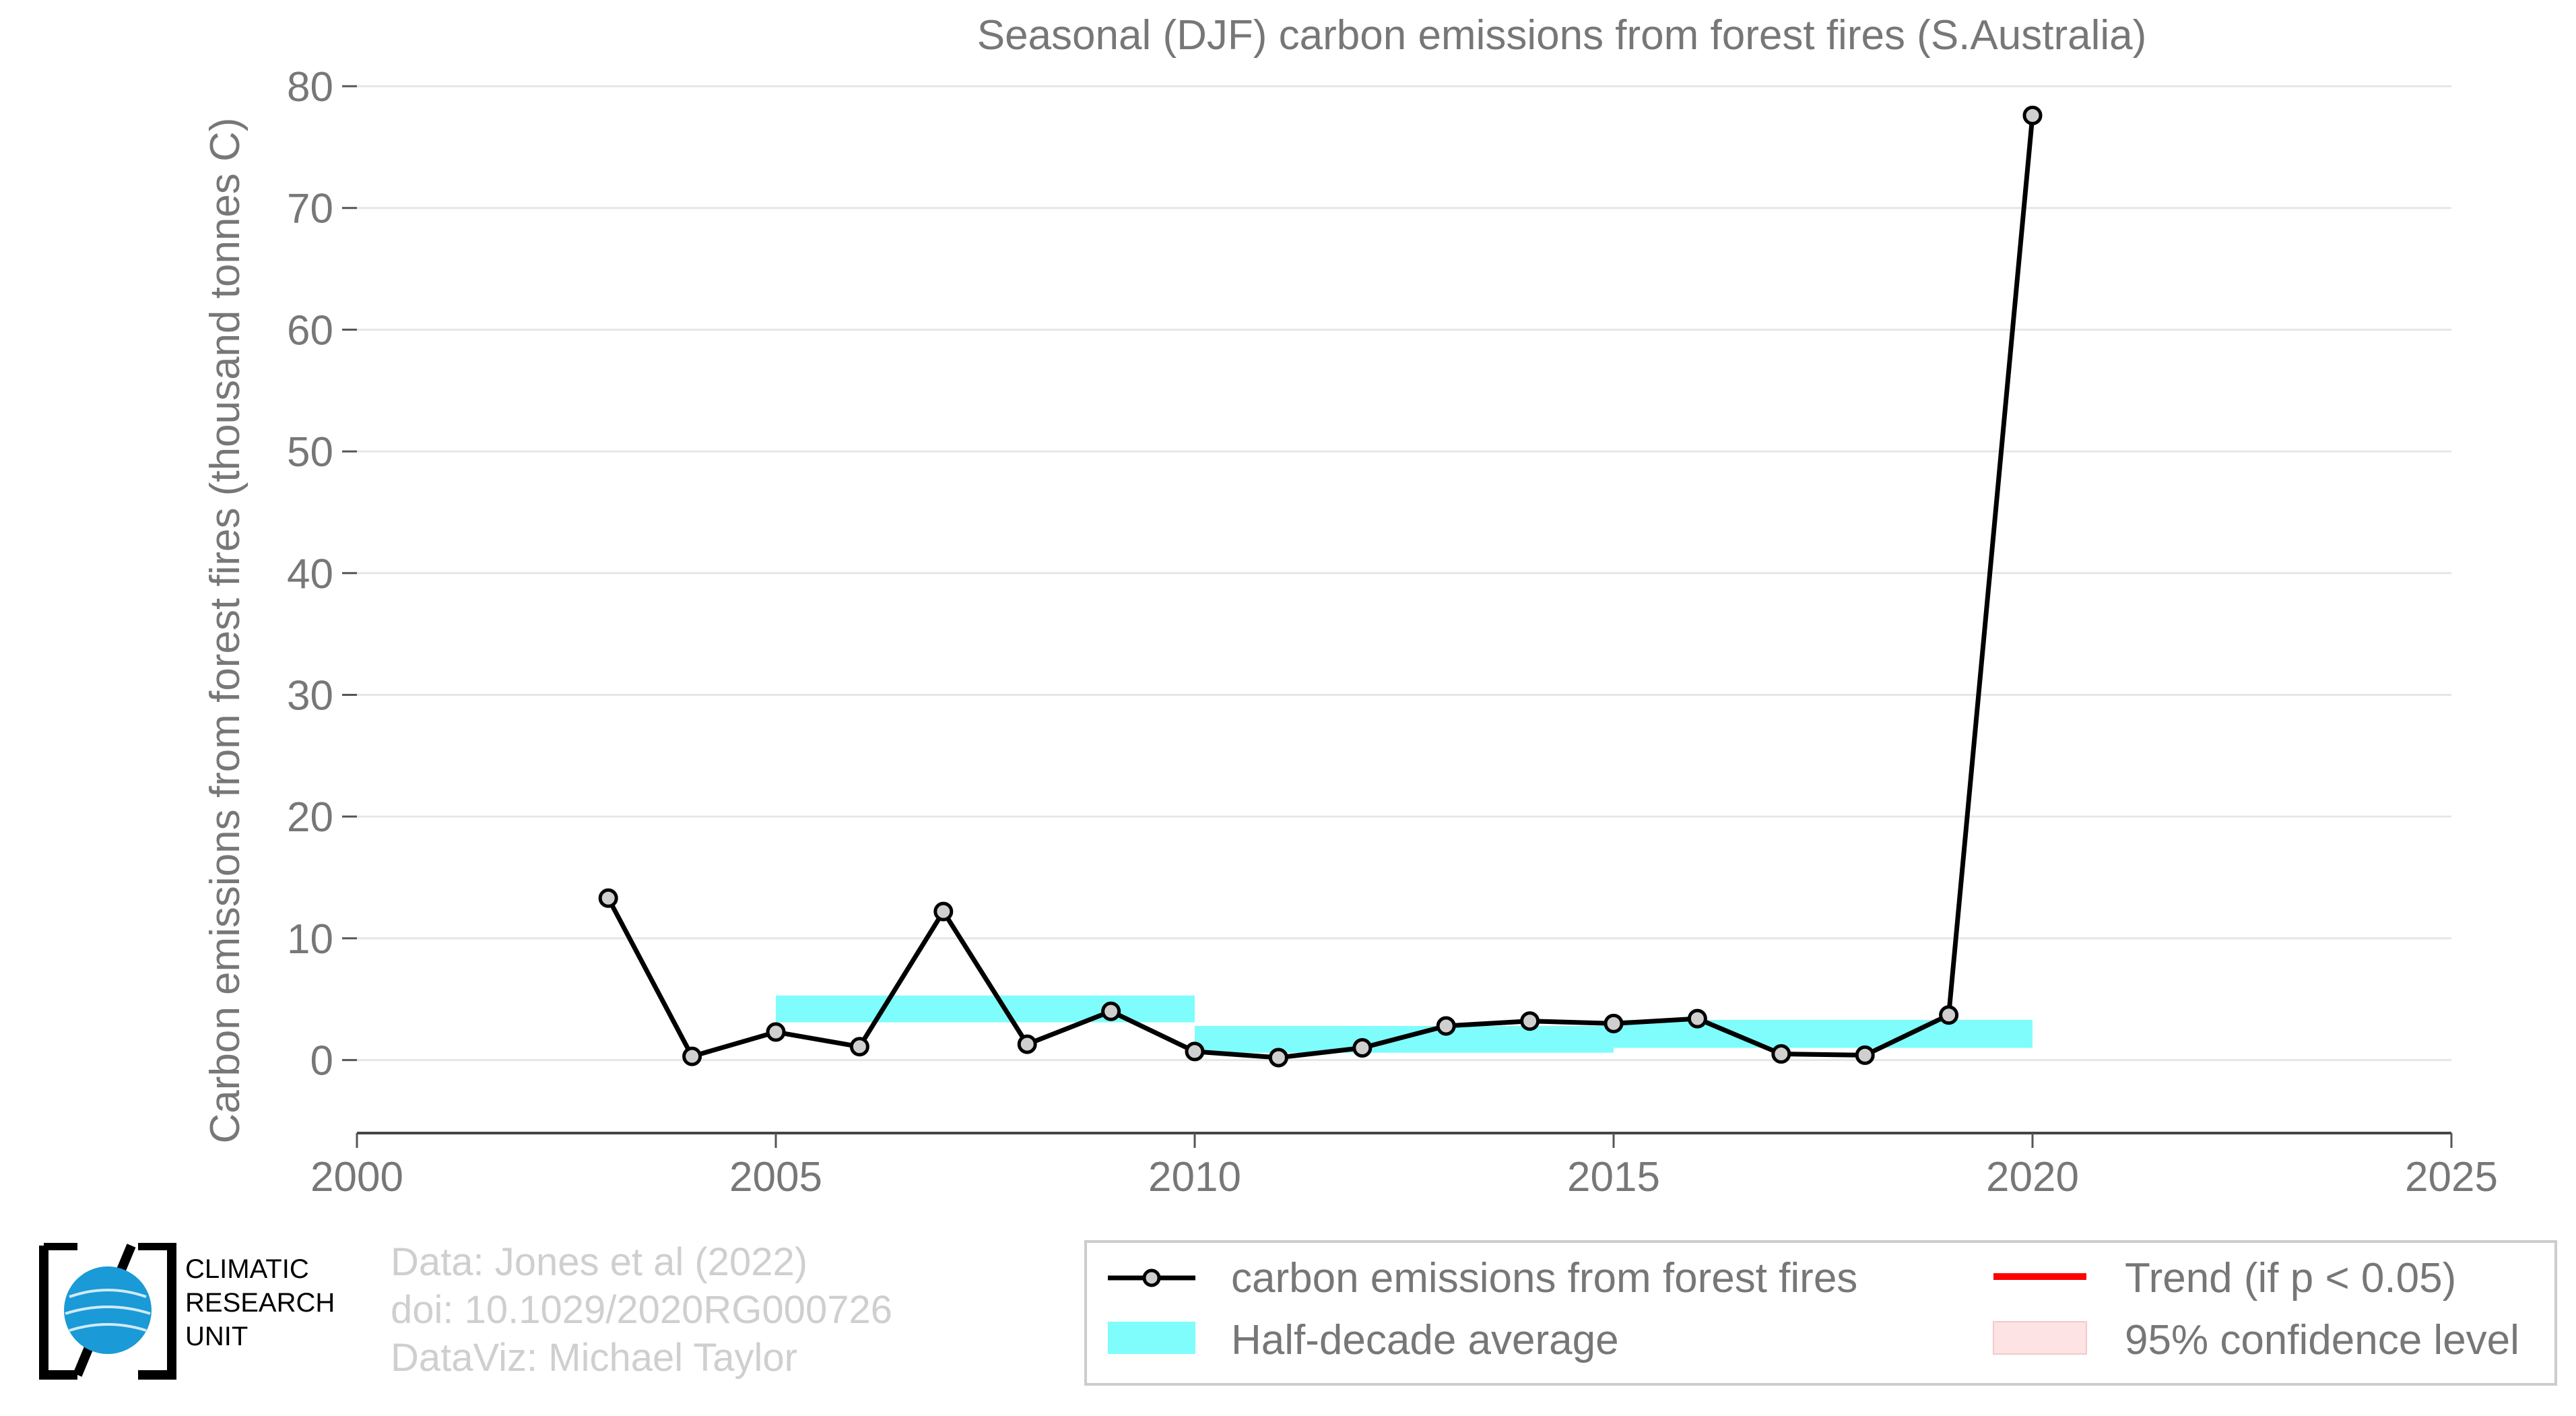 Image resolution: width=2576 pixels, height=1416 pixels. I want to click on x-tick-label: 2010, so click(1194, 1177).